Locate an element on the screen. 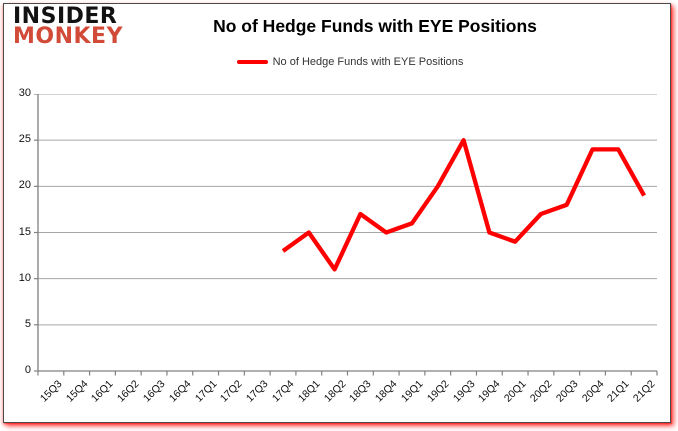 This screenshot has width=678, height=431. y-tick-label: 30 is located at coordinates (24, 93).